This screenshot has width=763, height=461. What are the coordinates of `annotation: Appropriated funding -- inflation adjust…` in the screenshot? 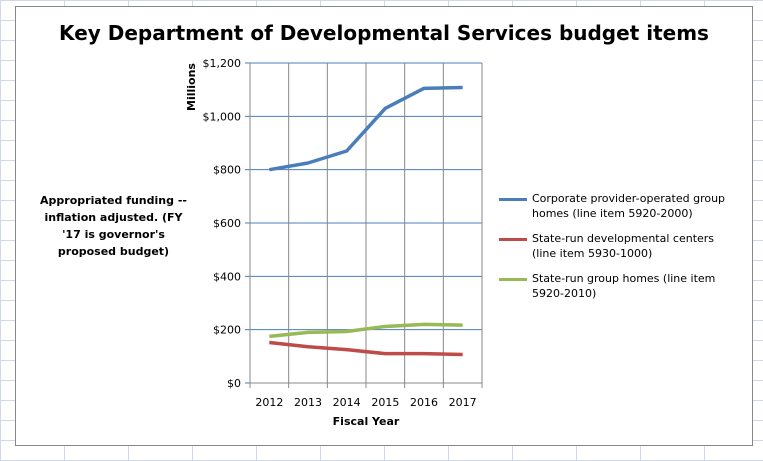 It's located at (113, 226).